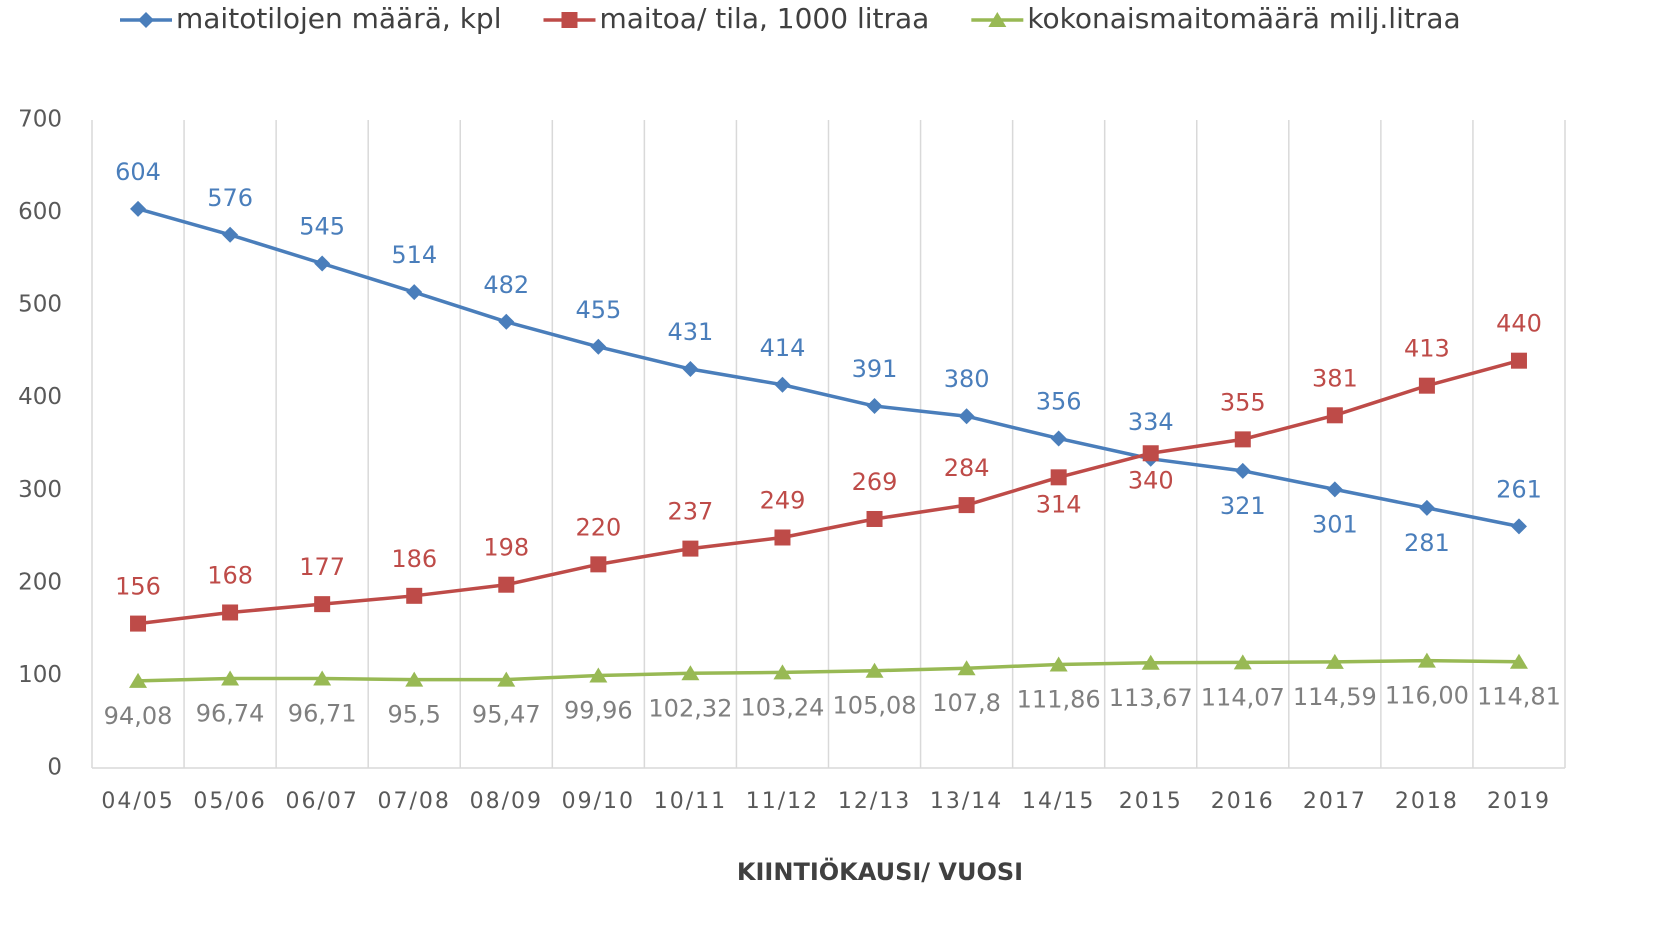 The height and width of the screenshot is (947, 1668). Describe the element at coordinates (1335, 524) in the screenshot. I see `data-label: 301` at that location.